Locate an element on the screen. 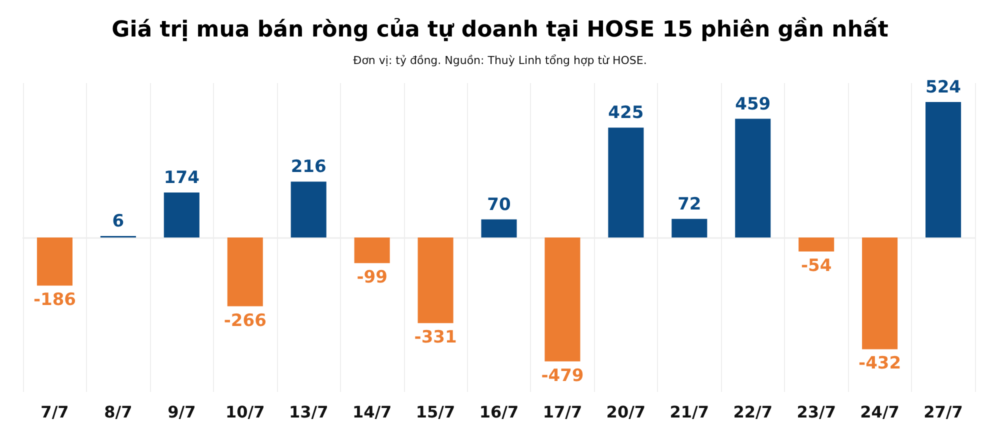 The width and height of the screenshot is (1000, 442). x-tick-label: 21/7 is located at coordinates (690, 412).